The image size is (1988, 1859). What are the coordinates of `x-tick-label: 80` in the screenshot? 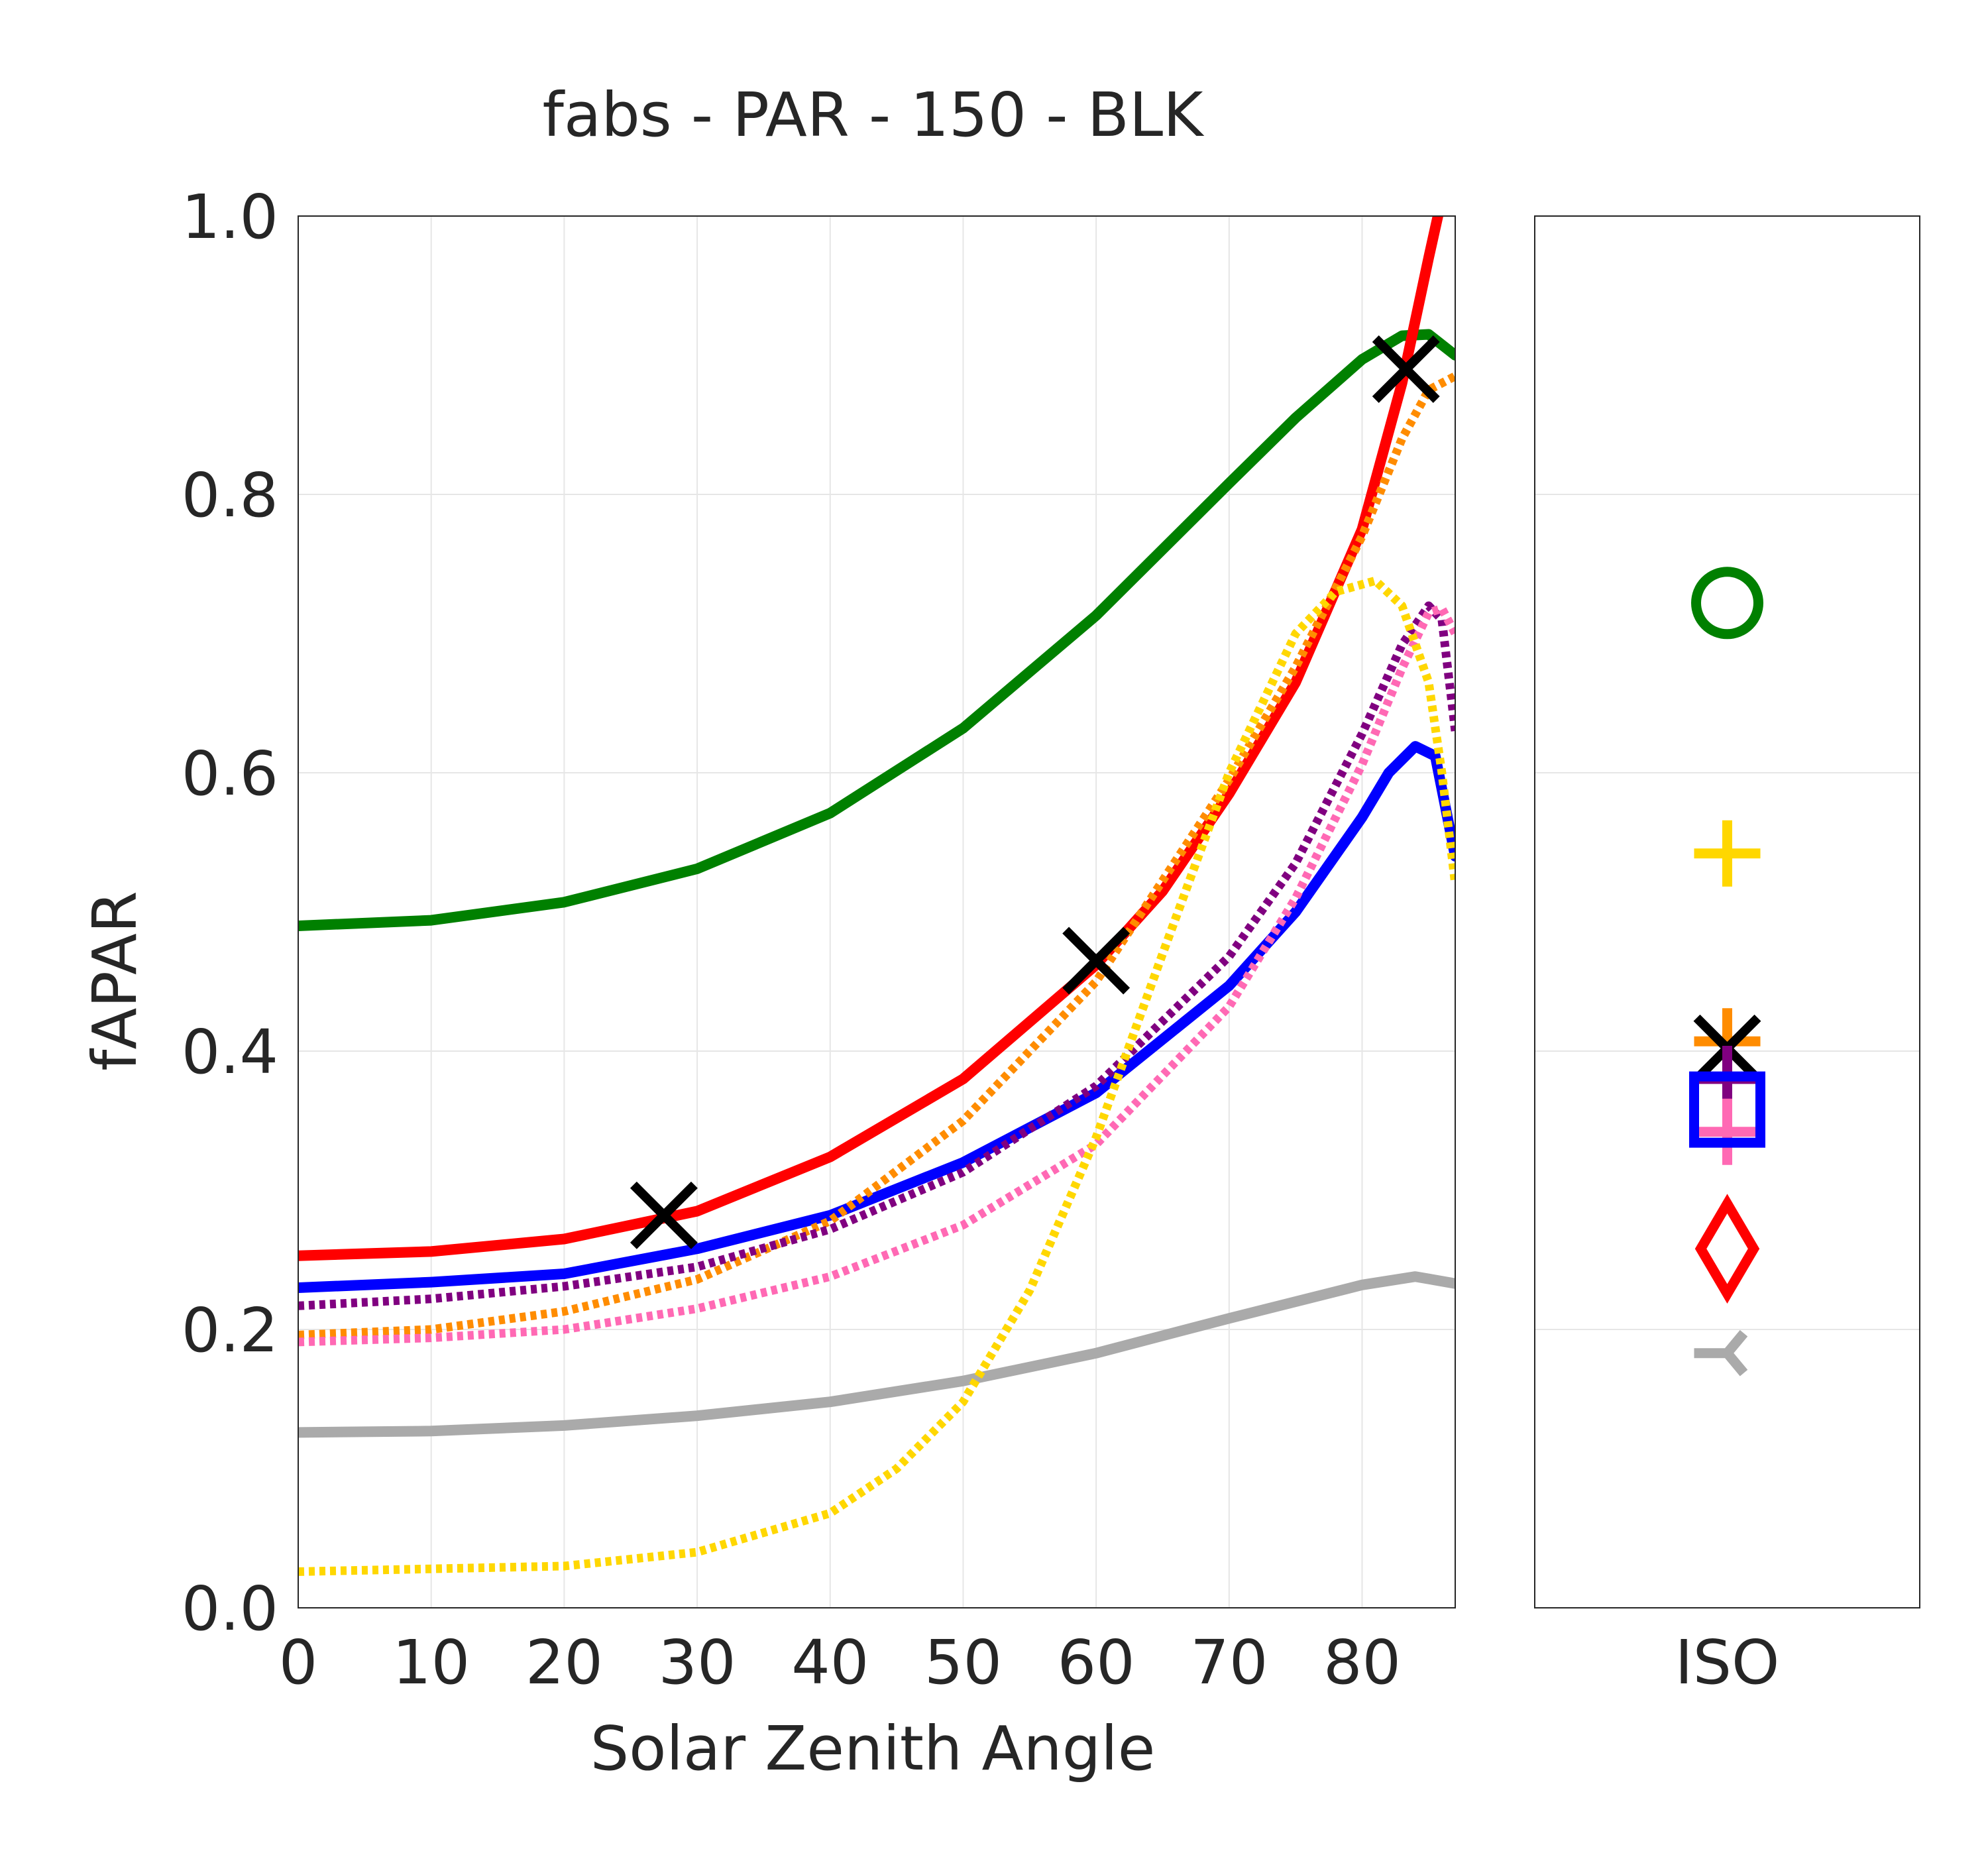 It's located at (1362, 1662).